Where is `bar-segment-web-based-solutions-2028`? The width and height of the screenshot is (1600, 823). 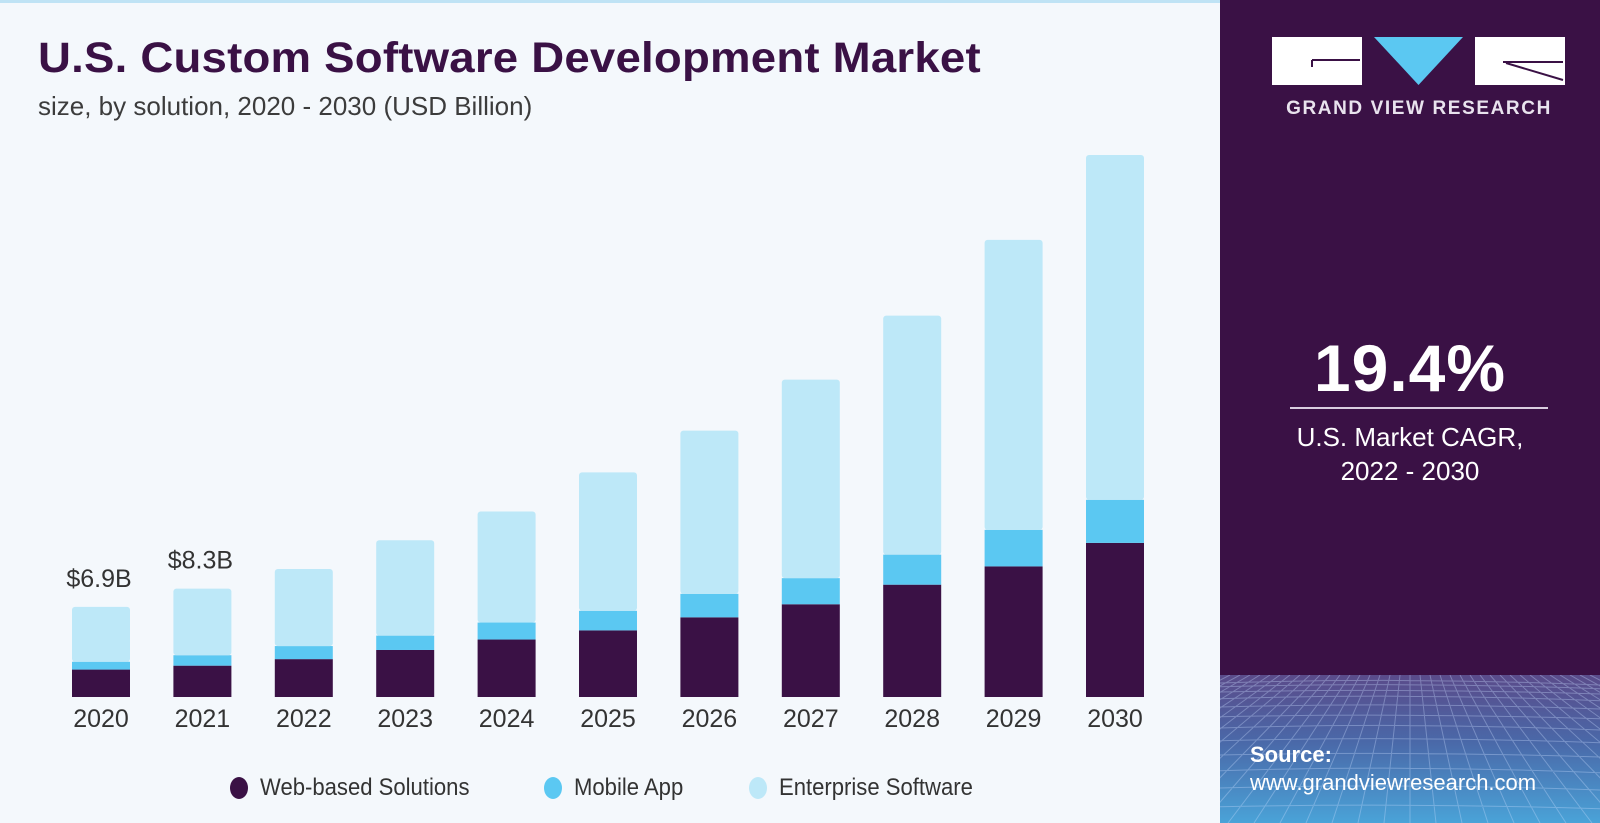 bar-segment-web-based-solutions-2028 is located at coordinates (912, 640).